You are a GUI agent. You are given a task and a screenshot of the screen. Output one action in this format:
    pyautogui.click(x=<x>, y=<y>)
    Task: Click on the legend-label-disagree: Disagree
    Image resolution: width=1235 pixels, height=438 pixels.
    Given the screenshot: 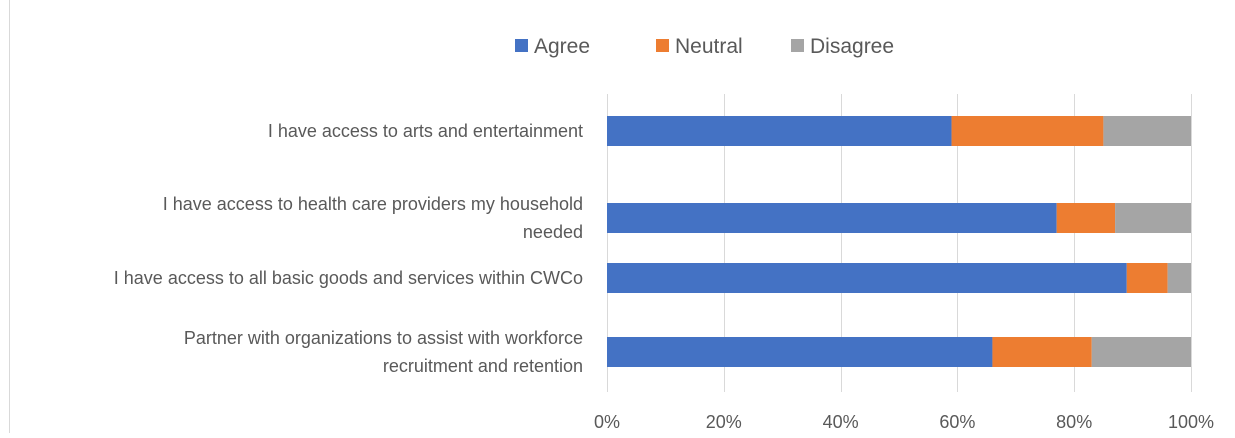 What is the action you would take?
    pyautogui.click(x=852, y=46)
    